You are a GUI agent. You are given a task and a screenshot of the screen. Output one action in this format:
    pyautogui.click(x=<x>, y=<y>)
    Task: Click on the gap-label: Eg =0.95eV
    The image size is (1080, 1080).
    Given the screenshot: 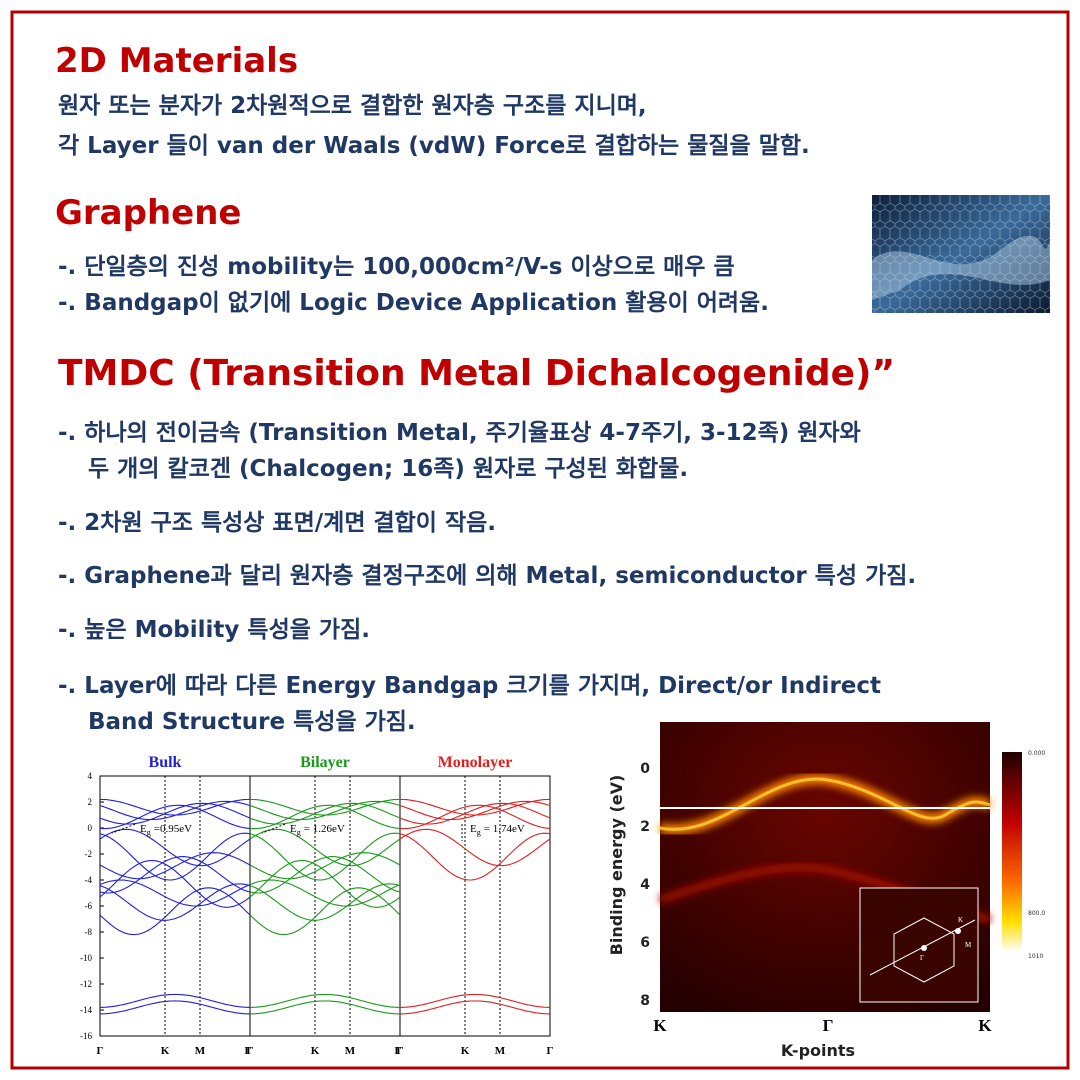 What is the action you would take?
    pyautogui.click(x=166, y=830)
    